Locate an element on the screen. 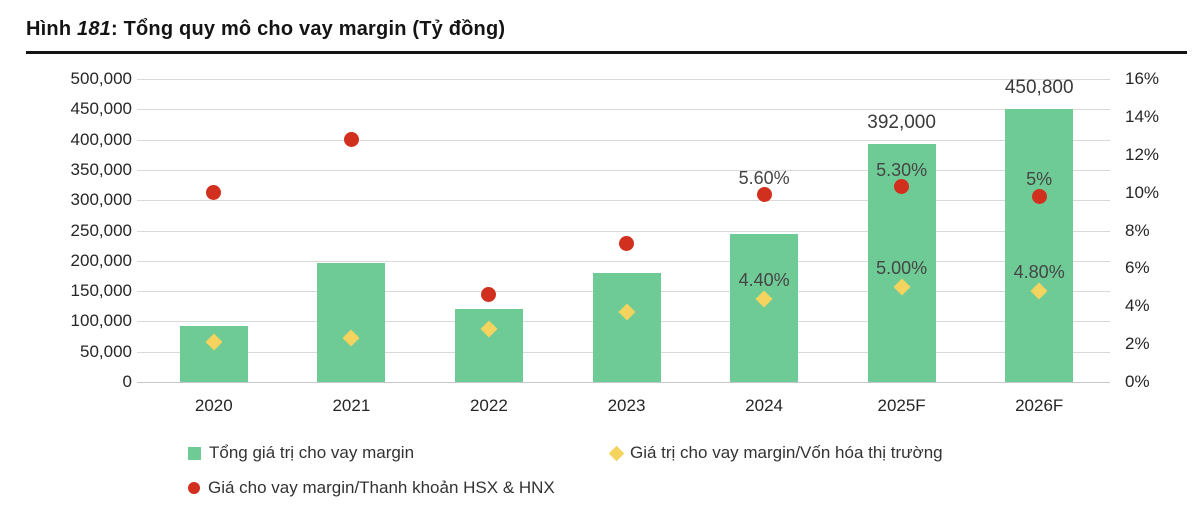 This screenshot has height=512, width=1200. diamond-value-label-2024: 4.40% is located at coordinates (764, 279).